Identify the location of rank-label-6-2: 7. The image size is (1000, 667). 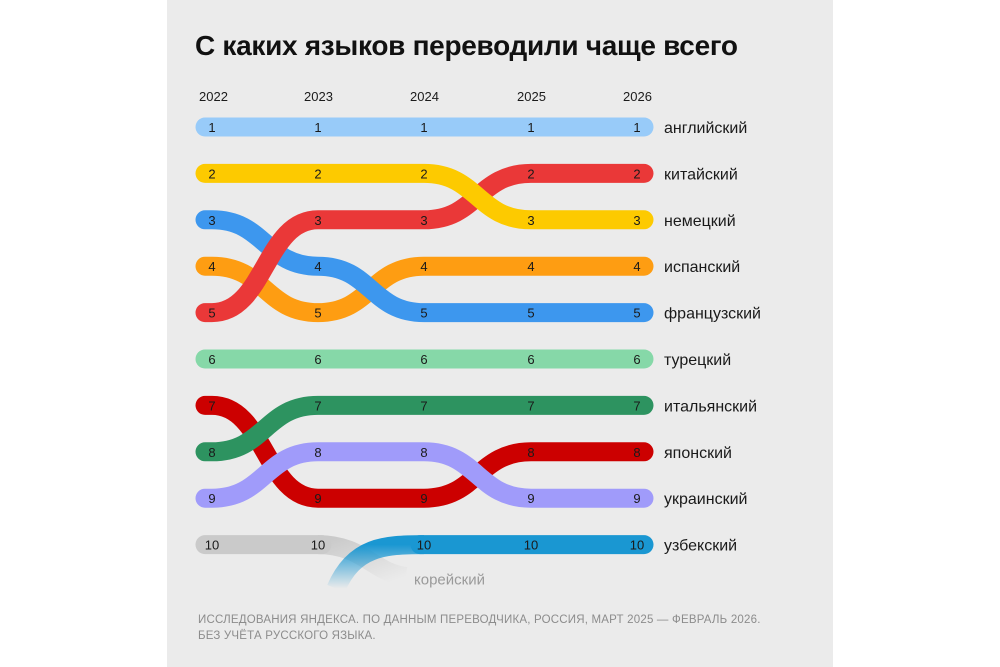
(423, 405).